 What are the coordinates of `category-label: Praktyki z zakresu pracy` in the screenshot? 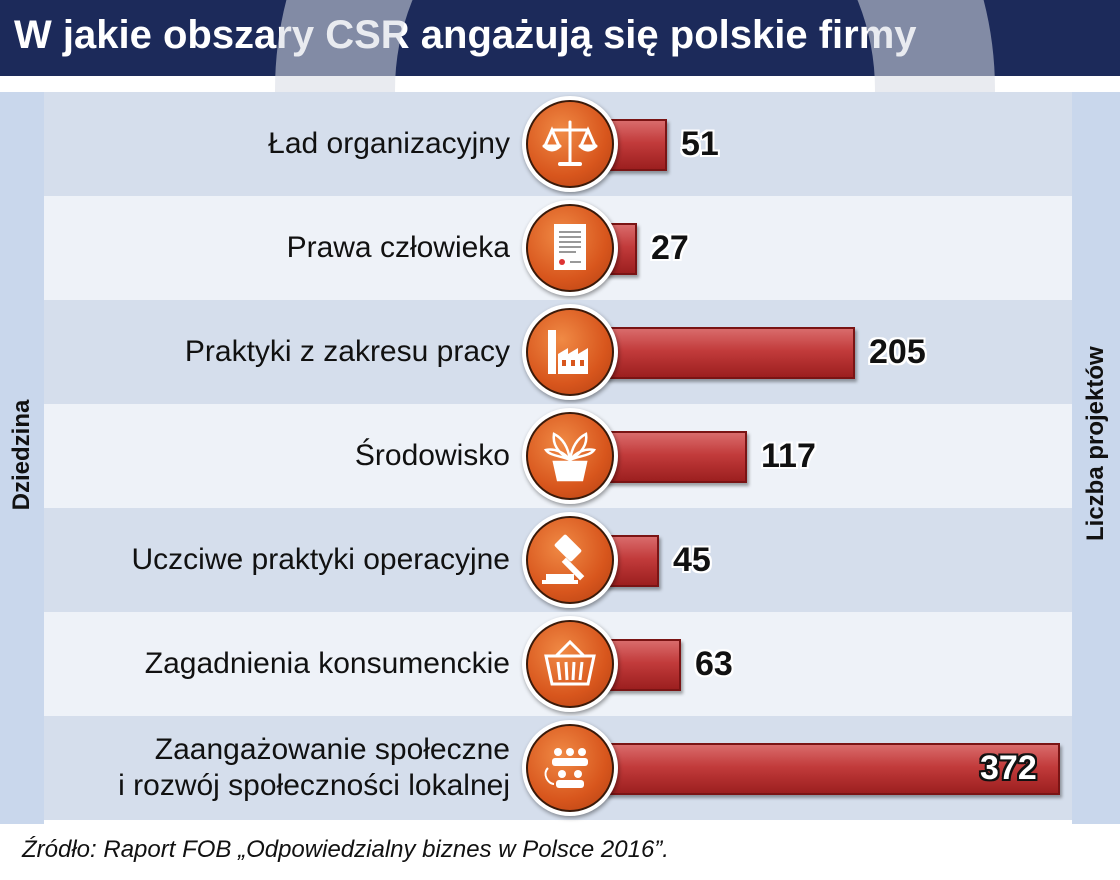 It's located at (347, 351).